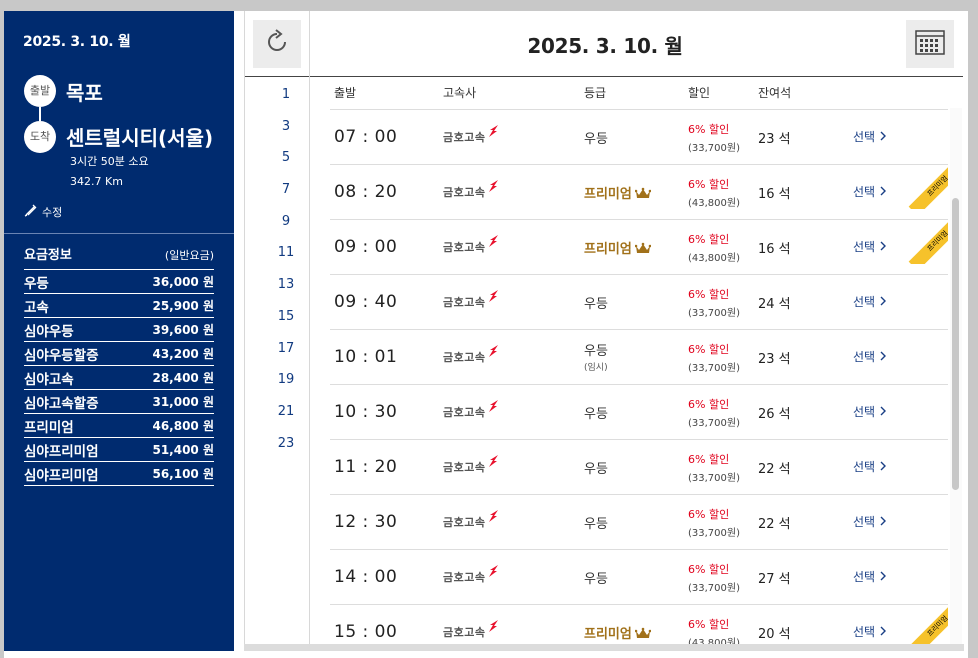 The width and height of the screenshot is (978, 658). I want to click on horizontal-scrollbar, so click(604, 647).